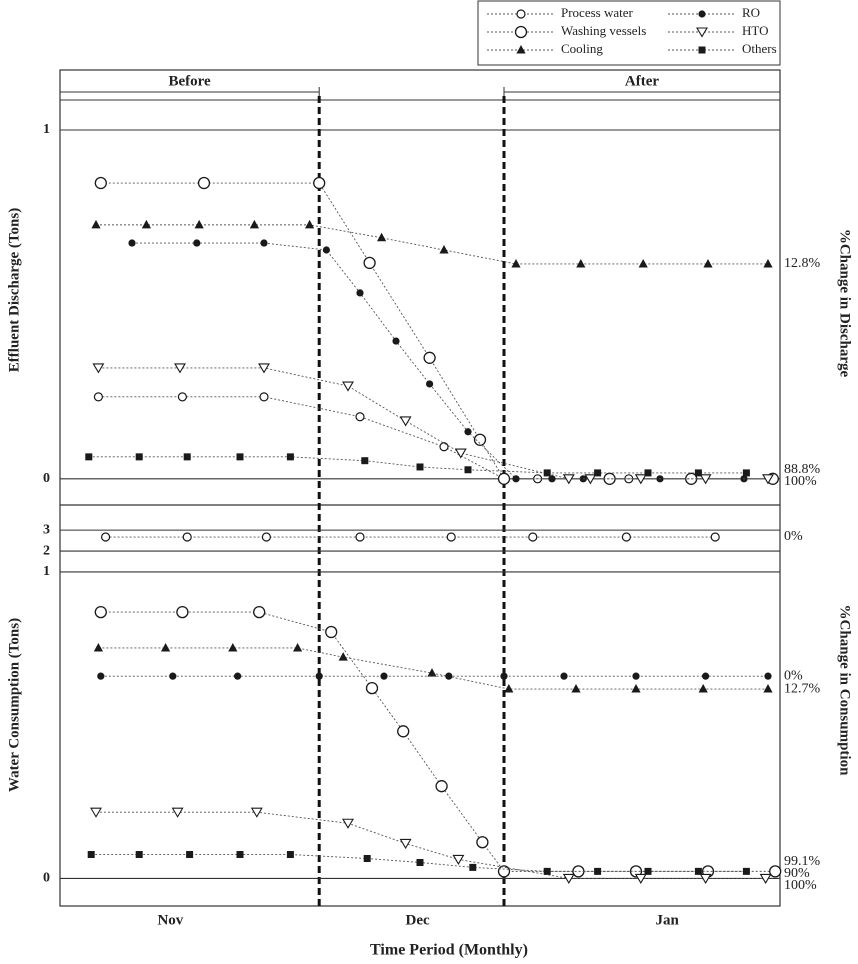 The image size is (858, 964). Describe the element at coordinates (189, 81) in the screenshot. I see `phase-label: Before` at that location.